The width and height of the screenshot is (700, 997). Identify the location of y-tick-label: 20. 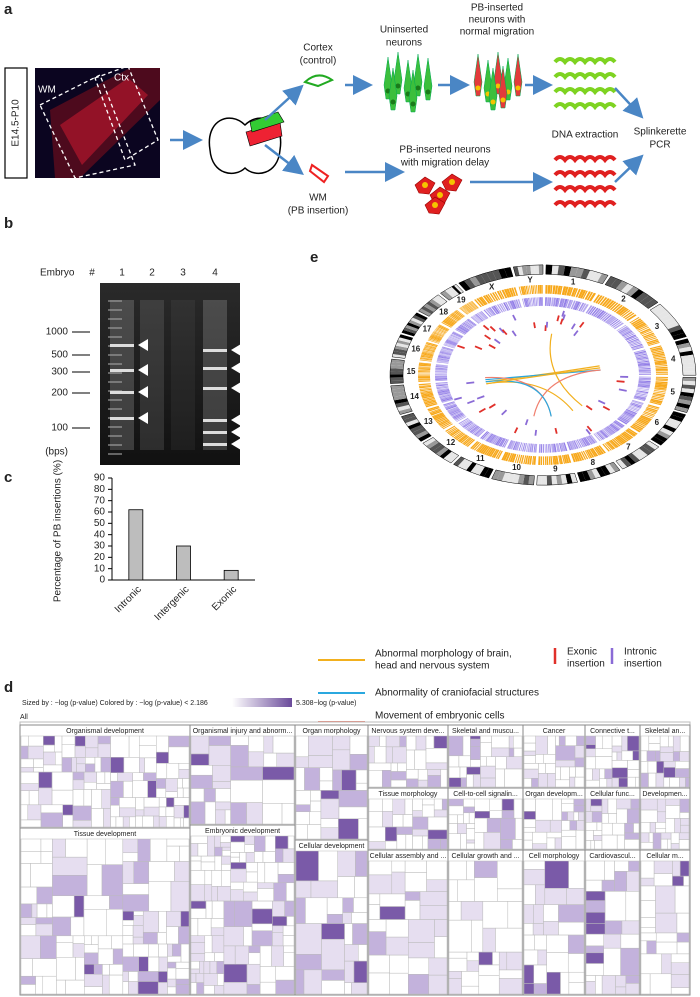
(100, 557).